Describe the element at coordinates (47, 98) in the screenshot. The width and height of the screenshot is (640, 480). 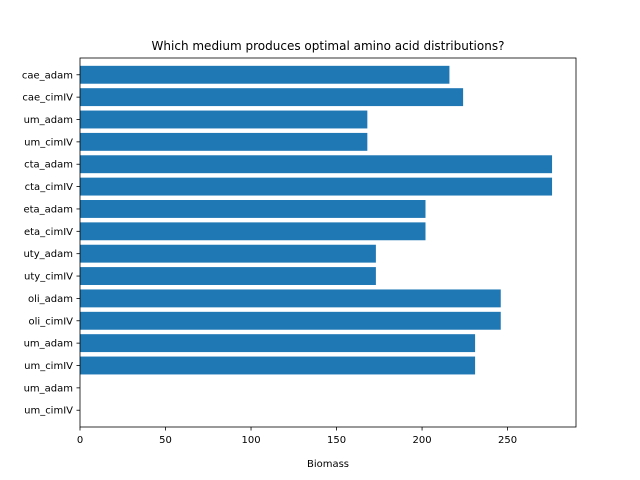
I see `y-tick-label: cae_cimIV` at that location.